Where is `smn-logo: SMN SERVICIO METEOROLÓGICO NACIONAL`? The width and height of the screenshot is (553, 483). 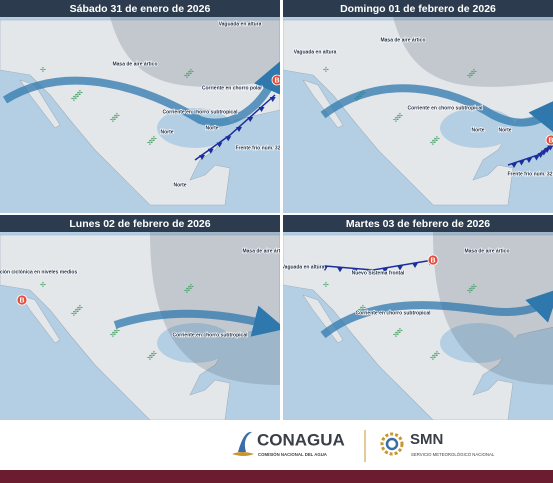 smn-logo: SMN SERVICIO METEOROLÓGICO NACIONAL is located at coordinates (437, 444).